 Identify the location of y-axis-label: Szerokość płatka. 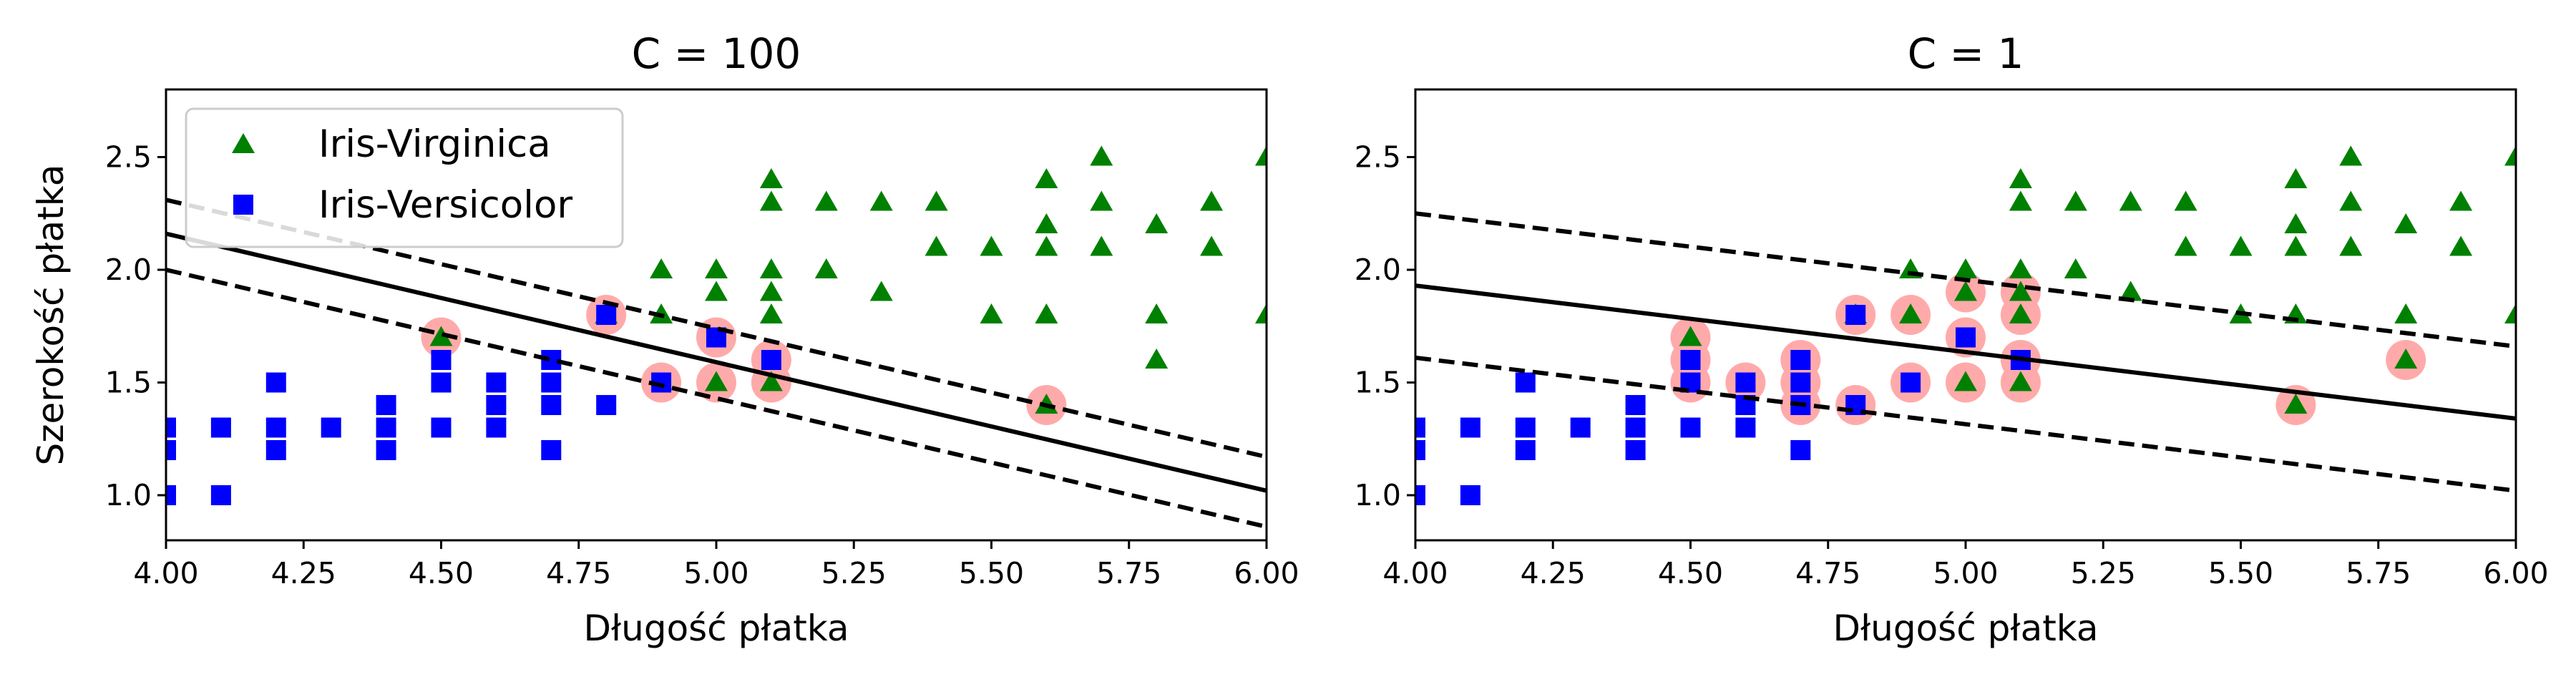
(51, 315).